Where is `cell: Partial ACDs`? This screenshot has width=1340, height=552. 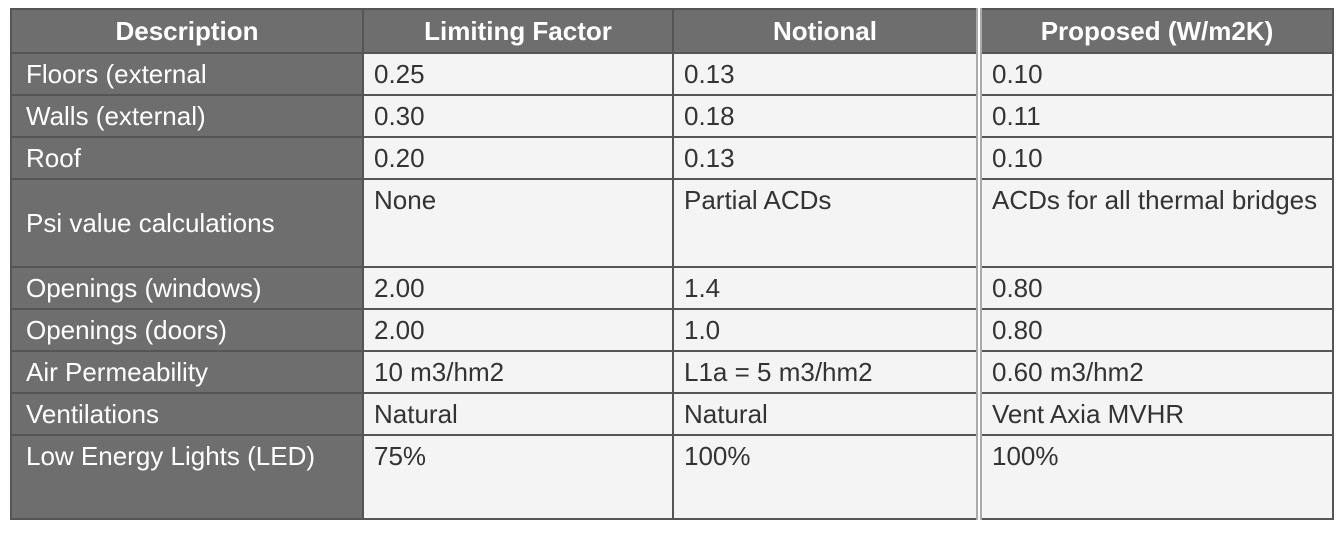
cell: Partial ACDs is located at coordinates (826, 223).